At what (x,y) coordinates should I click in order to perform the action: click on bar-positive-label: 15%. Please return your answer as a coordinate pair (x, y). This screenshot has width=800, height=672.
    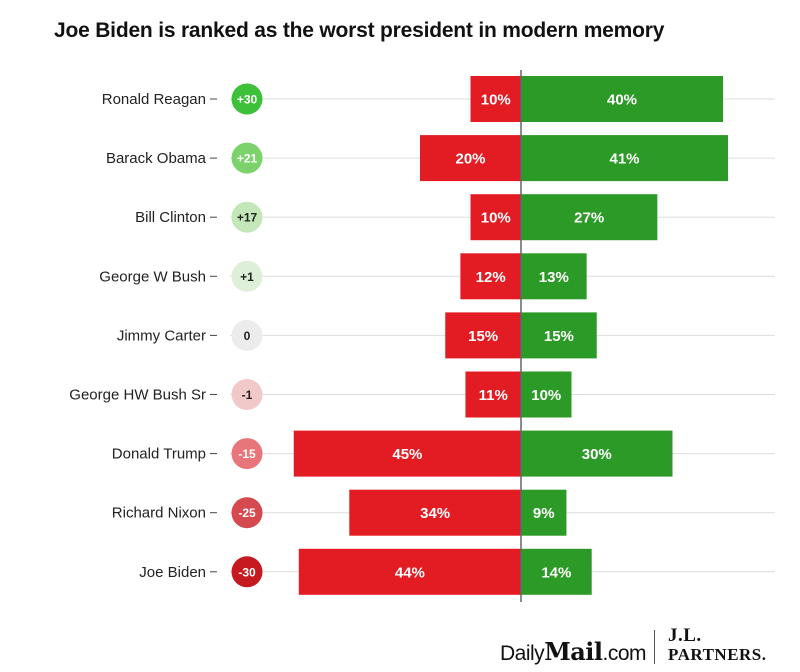
    Looking at the image, I should click on (559, 336).